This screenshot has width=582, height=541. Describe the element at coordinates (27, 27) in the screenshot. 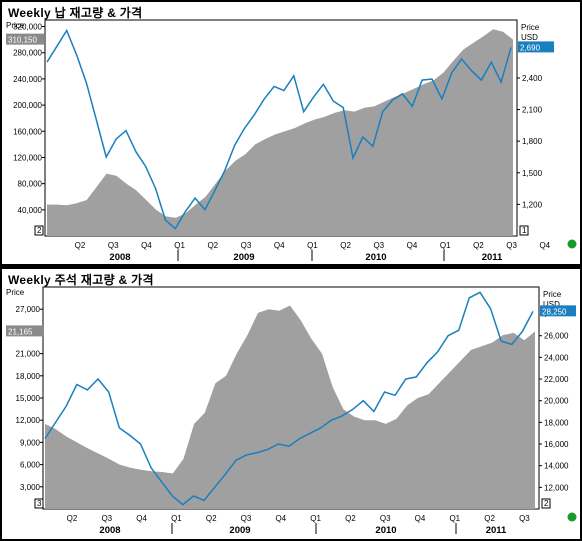

I see `left-tick-label: 320,000` at that location.